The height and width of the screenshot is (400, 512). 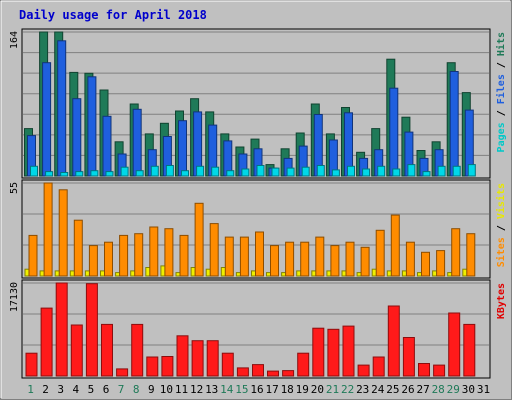 What do you see at coordinates (151, 389) in the screenshot?
I see `x-tick-9: 9` at bounding box center [151, 389].